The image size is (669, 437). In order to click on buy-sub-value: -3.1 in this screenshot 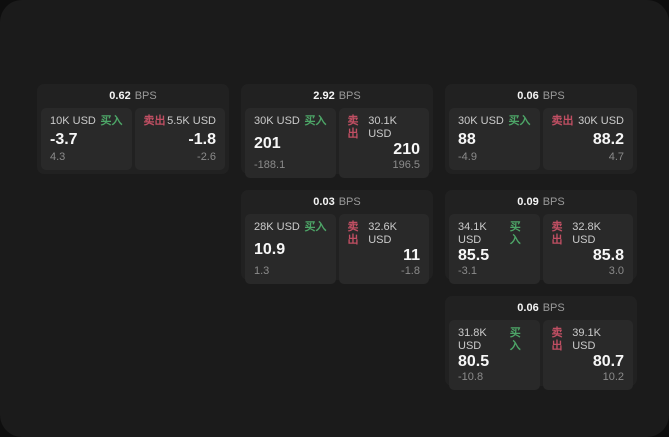, I will do `click(467, 271)`.